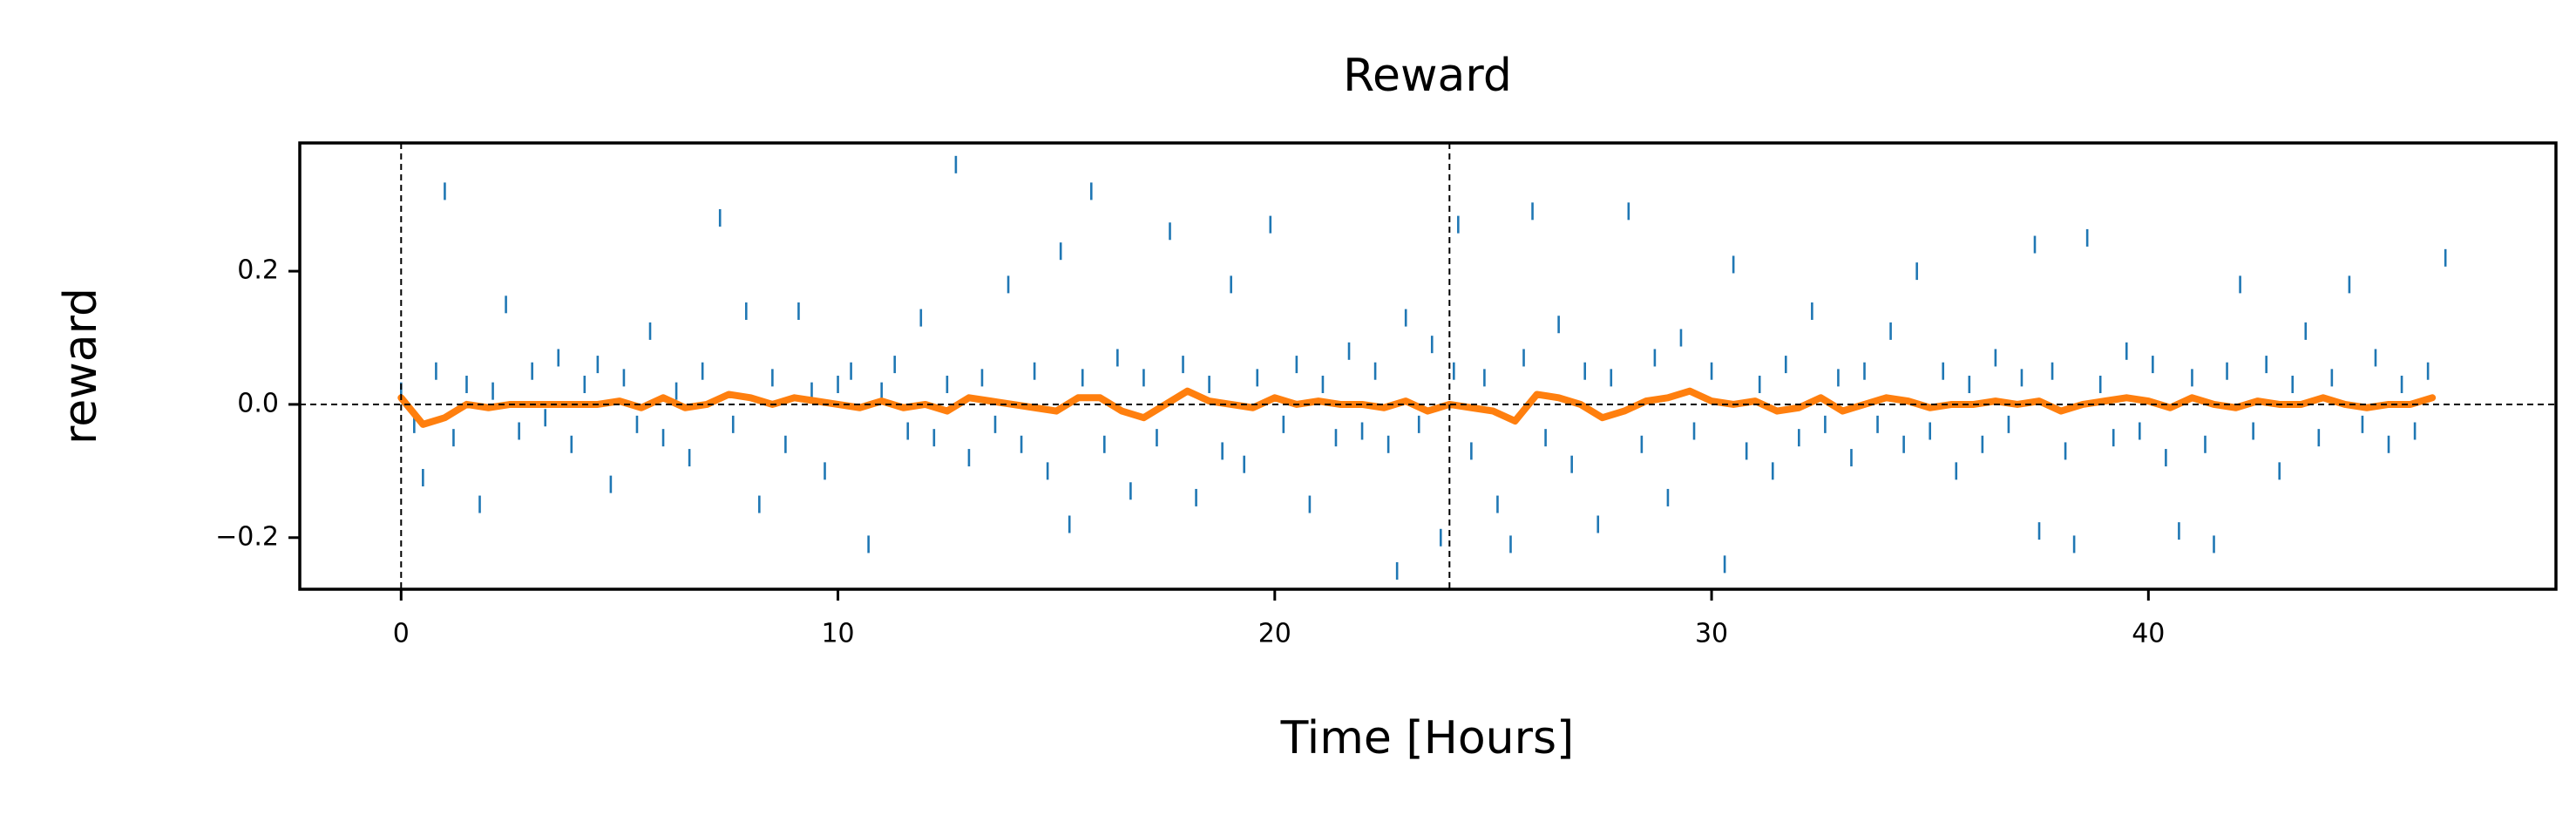 The image size is (2576, 815). Describe the element at coordinates (2148, 634) in the screenshot. I see `x-tick-label: 40` at that location.